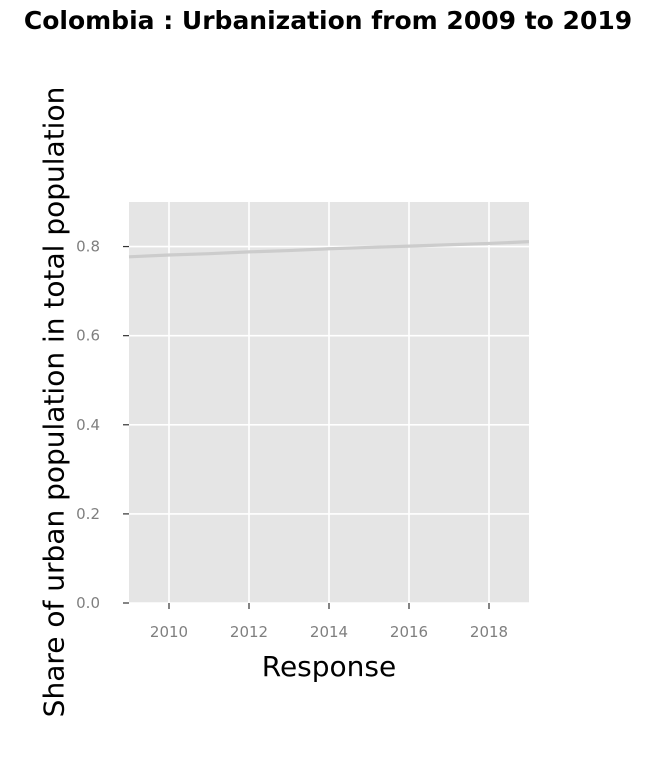 The width and height of the screenshot is (656, 770). Describe the element at coordinates (88, 514) in the screenshot. I see `y-tick-label: 0.2` at that location.